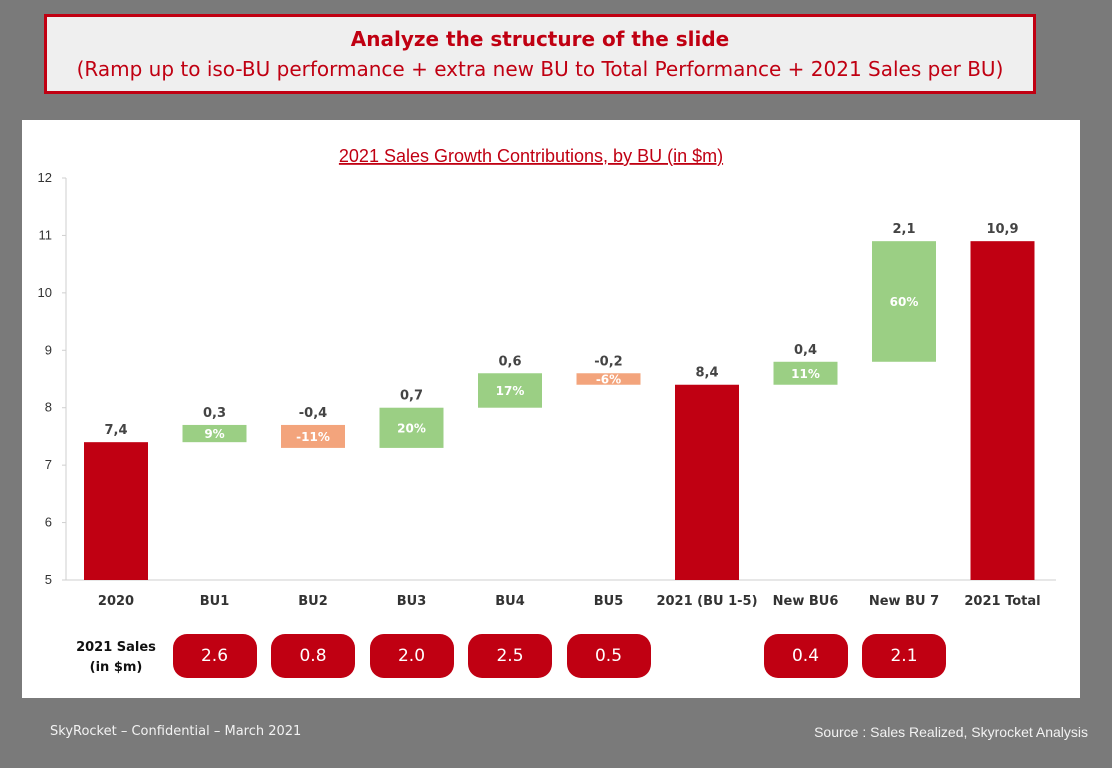  I want to click on y-tick-label: 11, so click(46, 234).